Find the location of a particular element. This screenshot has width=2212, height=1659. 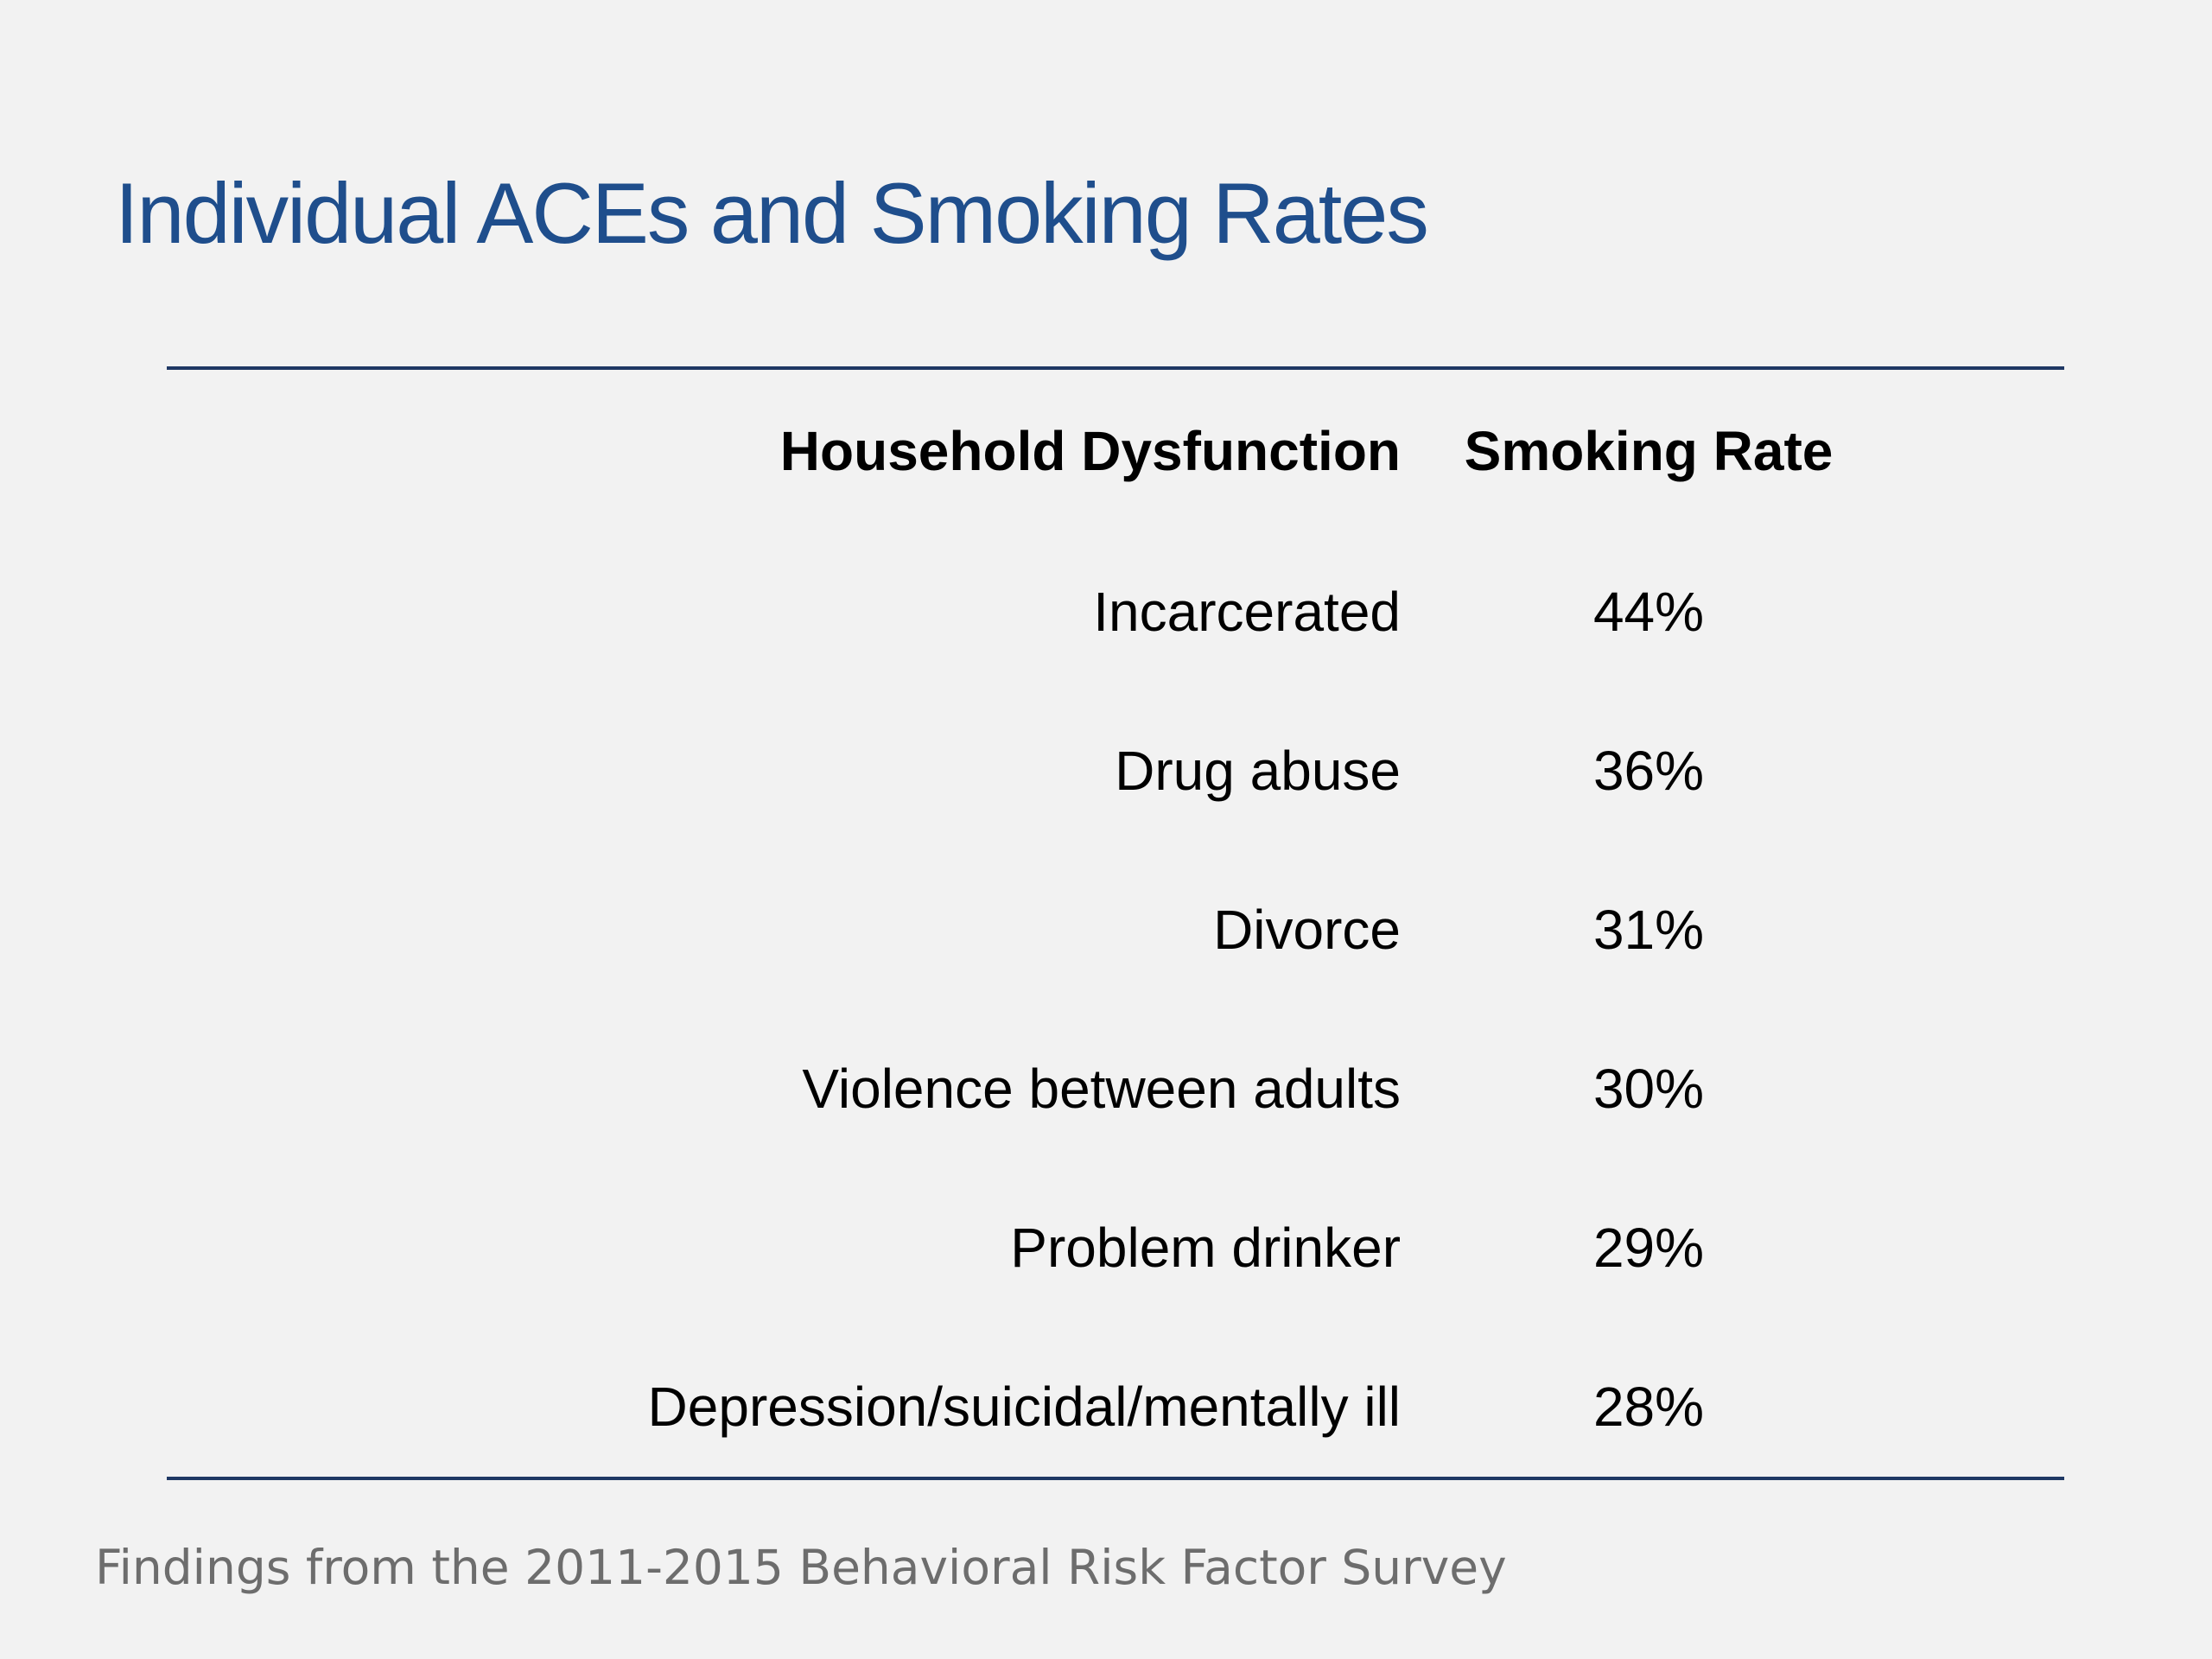

table-row: Violence between adults 30% is located at coordinates (1115, 1088).